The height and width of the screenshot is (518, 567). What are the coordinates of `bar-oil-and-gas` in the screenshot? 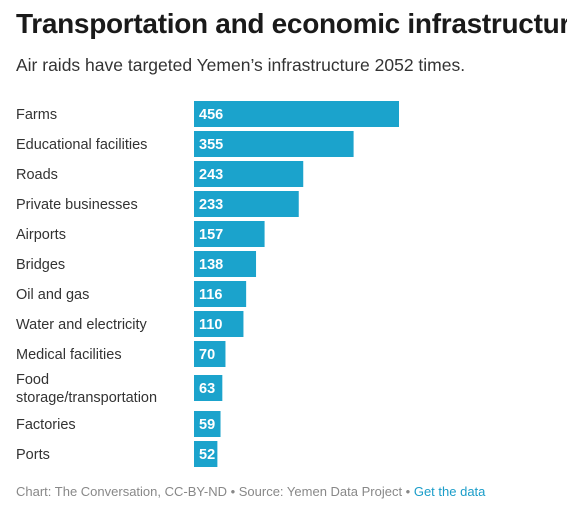 It's located at (220, 294).